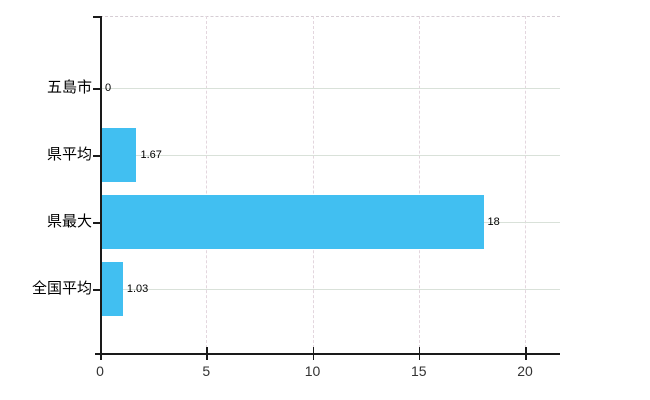 Image resolution: width=650 pixels, height=400 pixels. Describe the element at coordinates (312, 371) in the screenshot. I see `x-tick-label: 10` at that location.